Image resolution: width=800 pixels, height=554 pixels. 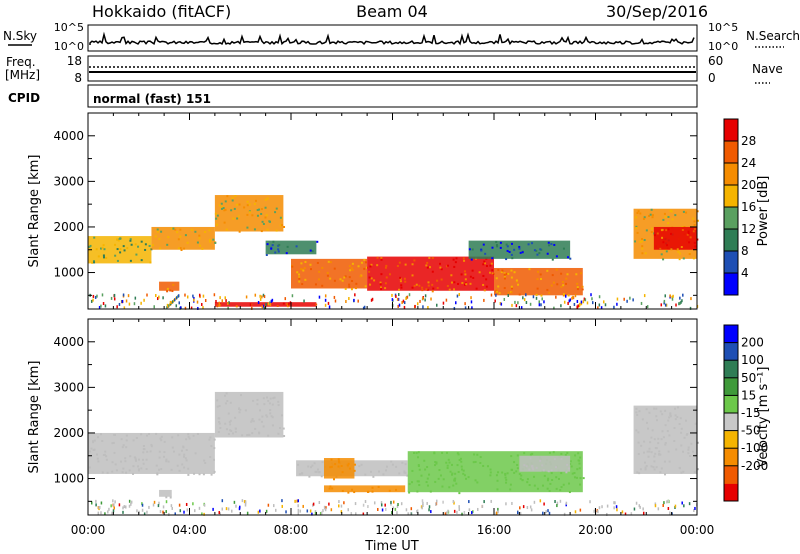 What do you see at coordinates (68, 181) in the screenshot?
I see `ytick-label-2: 3000` at bounding box center [68, 181].